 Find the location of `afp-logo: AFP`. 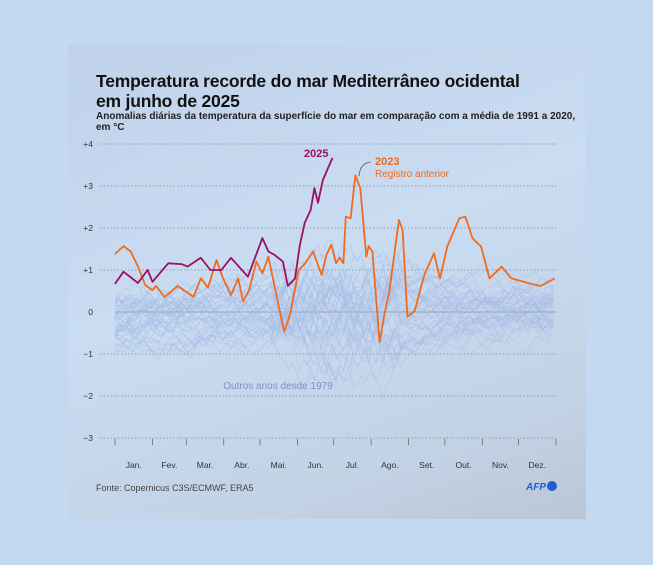

afp-logo: AFP is located at coordinates (541, 487).